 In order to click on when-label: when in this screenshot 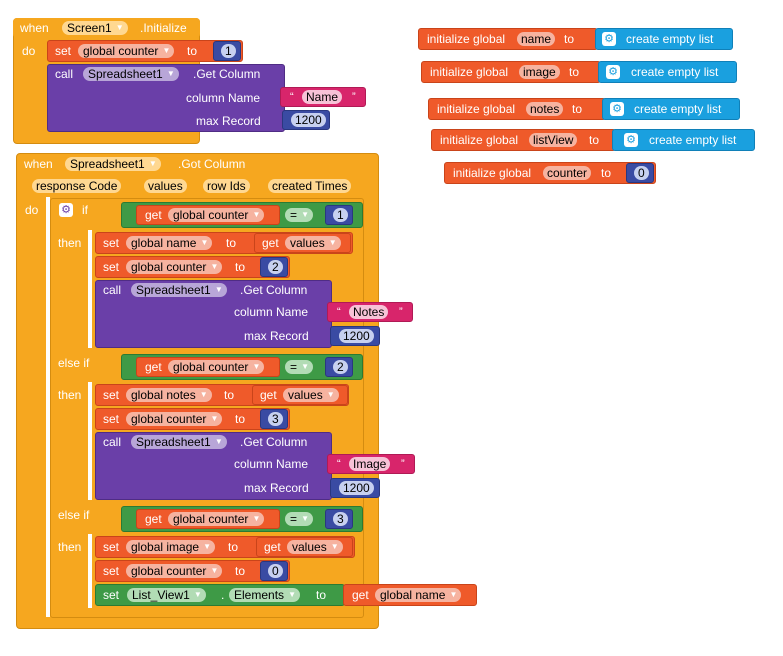, I will do `click(38, 164)`.